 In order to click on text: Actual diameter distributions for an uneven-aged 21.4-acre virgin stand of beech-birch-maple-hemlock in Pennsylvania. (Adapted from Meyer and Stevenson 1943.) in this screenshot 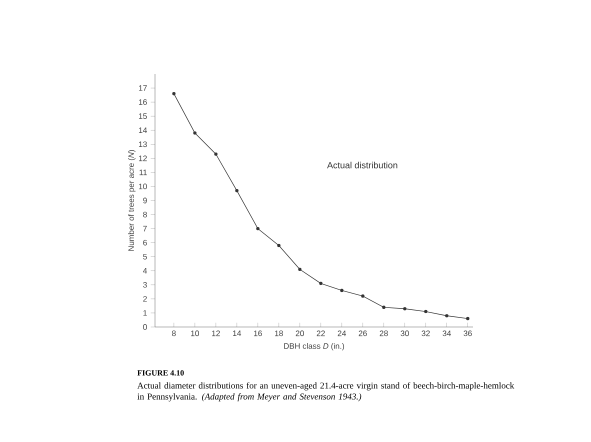, I will do `click(325, 392)`.